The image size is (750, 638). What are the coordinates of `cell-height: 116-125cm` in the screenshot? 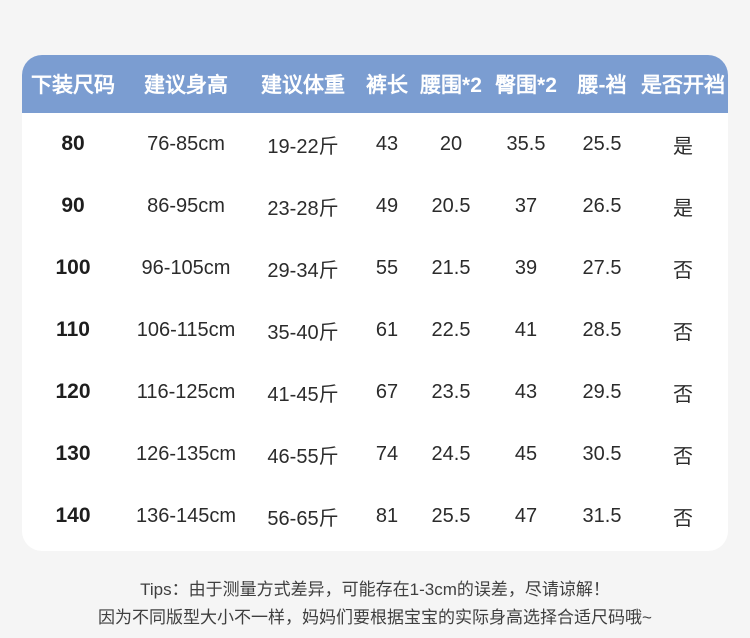 It's located at (186, 391).